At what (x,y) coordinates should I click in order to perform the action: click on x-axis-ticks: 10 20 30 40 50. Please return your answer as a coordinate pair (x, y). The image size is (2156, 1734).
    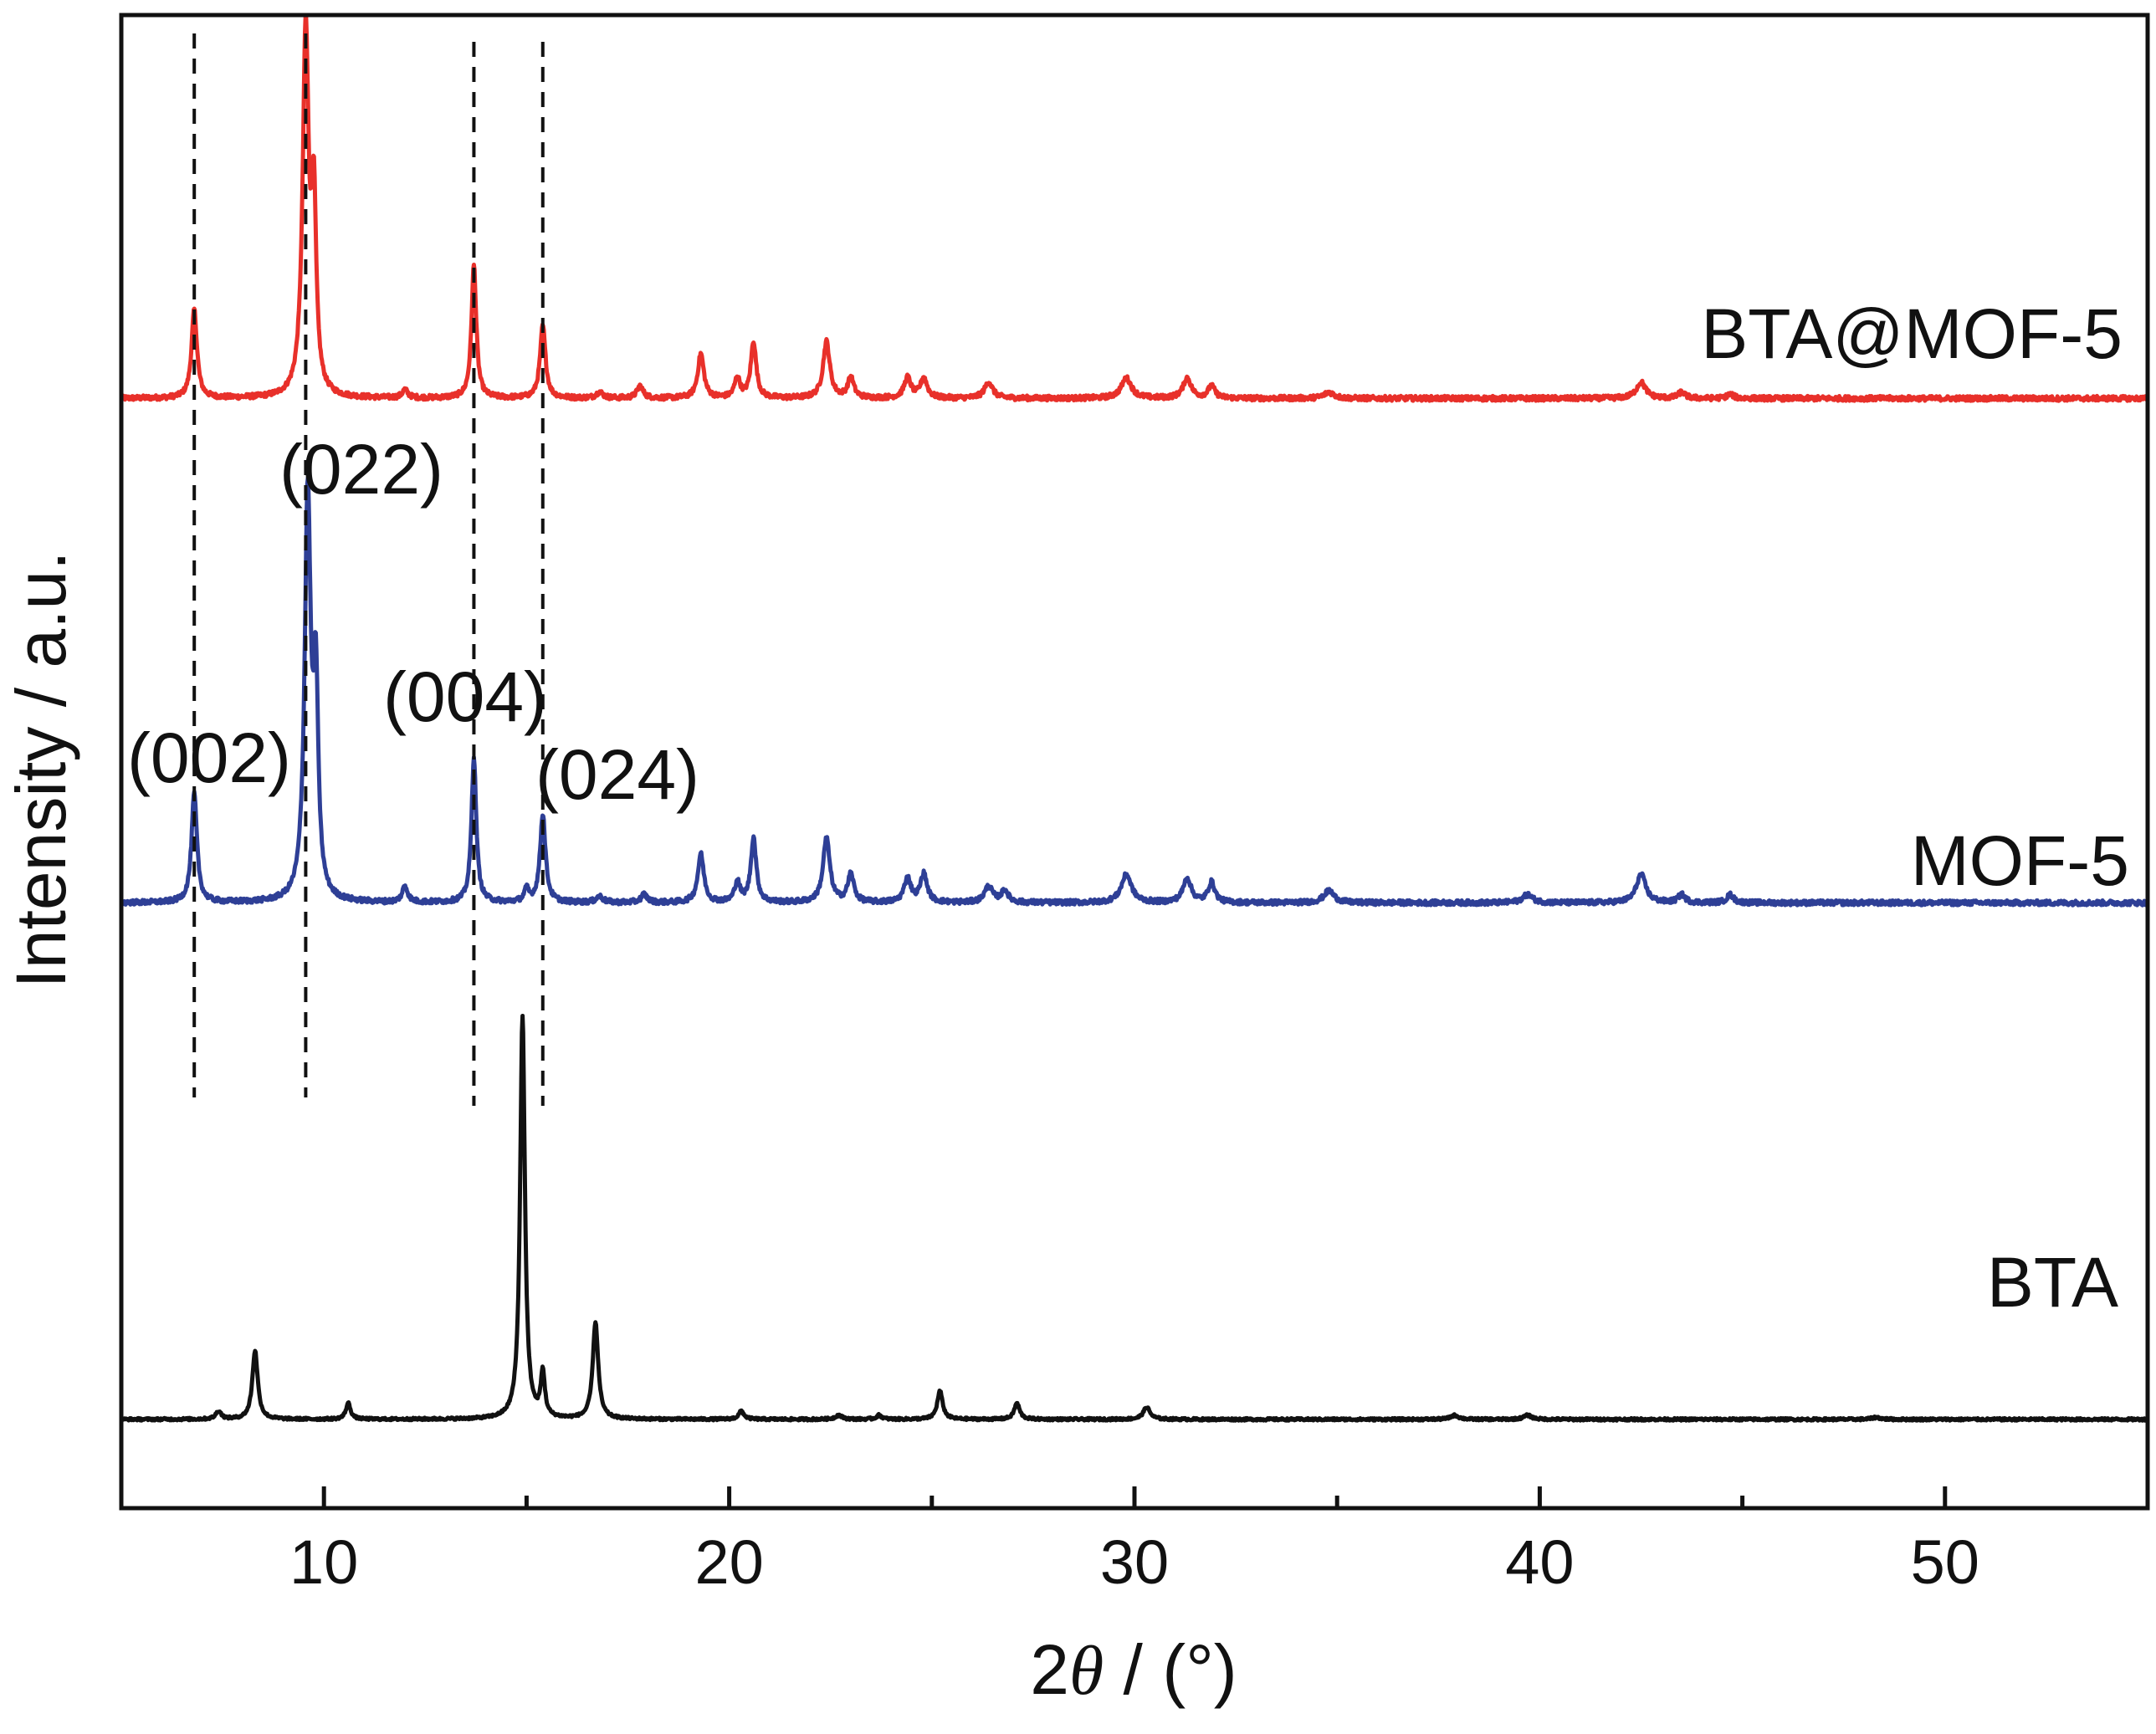
    Looking at the image, I should click on (1134, 1541).